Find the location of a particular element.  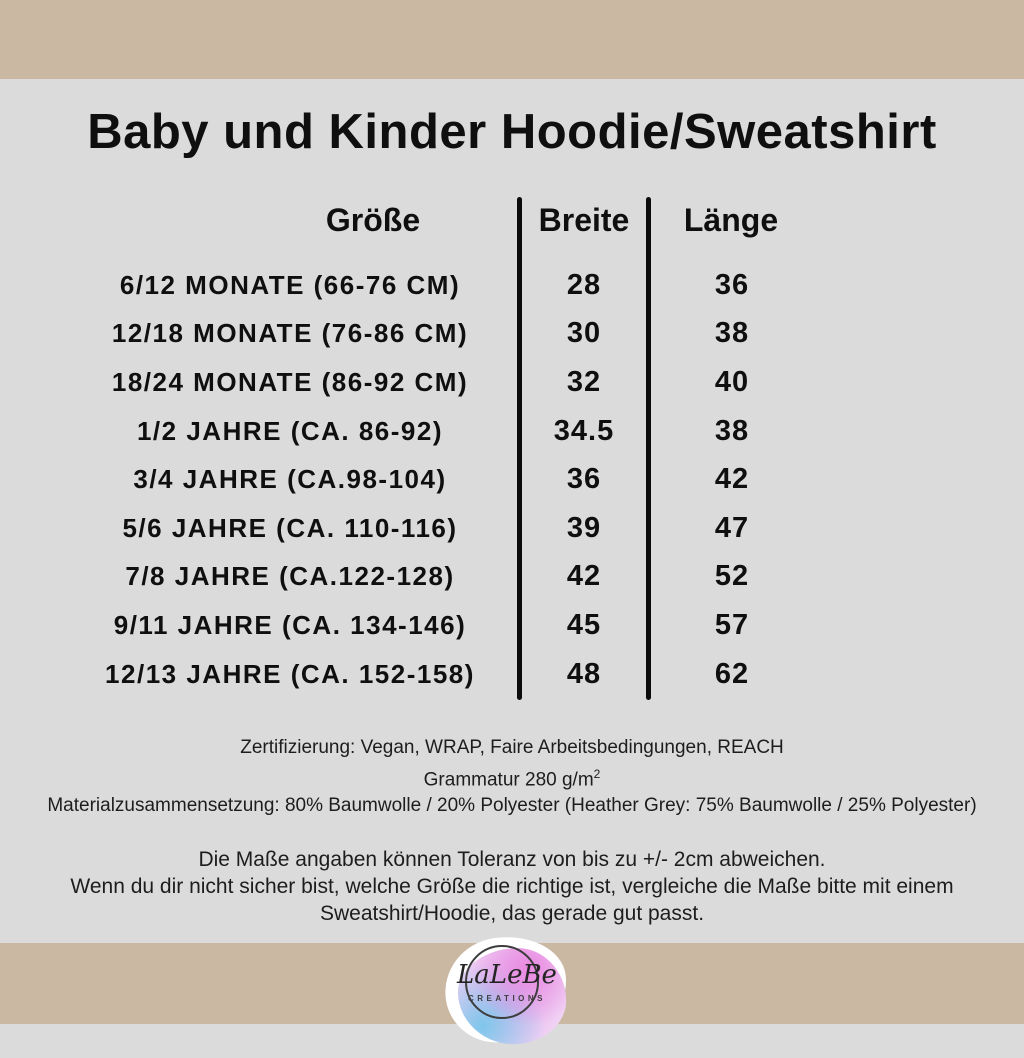

top-band is located at coordinates (512, 39).